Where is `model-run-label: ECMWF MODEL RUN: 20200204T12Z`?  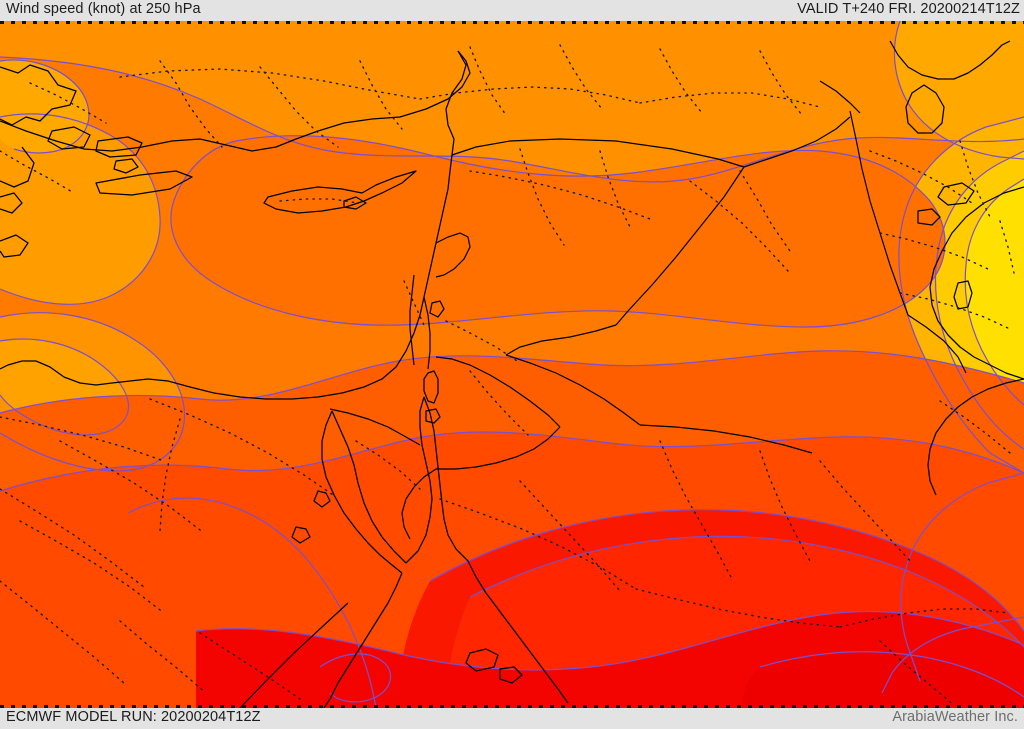
model-run-label: ECMWF MODEL RUN: 20200204T12Z is located at coordinates (133, 717).